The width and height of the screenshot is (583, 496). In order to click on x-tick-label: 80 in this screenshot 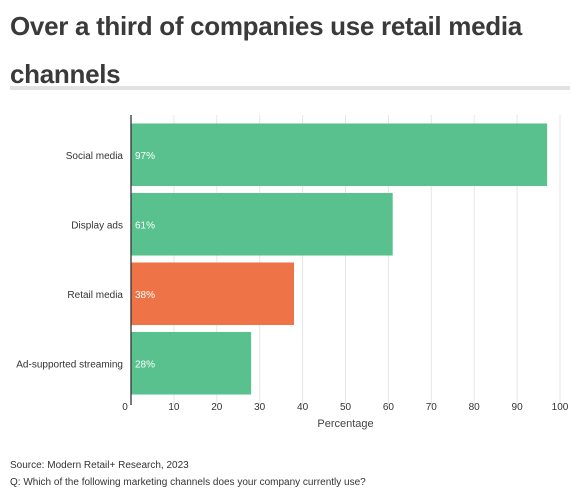, I will do `click(475, 407)`.